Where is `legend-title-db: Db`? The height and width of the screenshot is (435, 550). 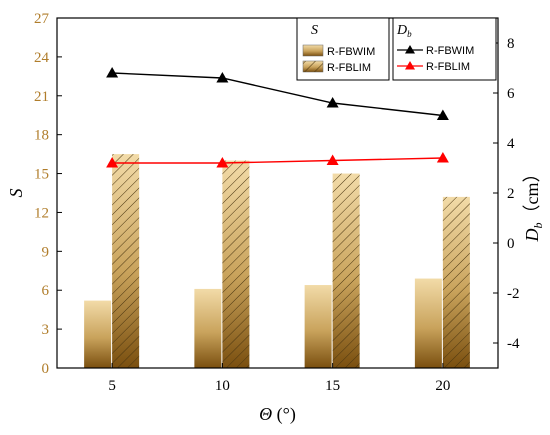 legend-title-db: Db is located at coordinates (404, 31).